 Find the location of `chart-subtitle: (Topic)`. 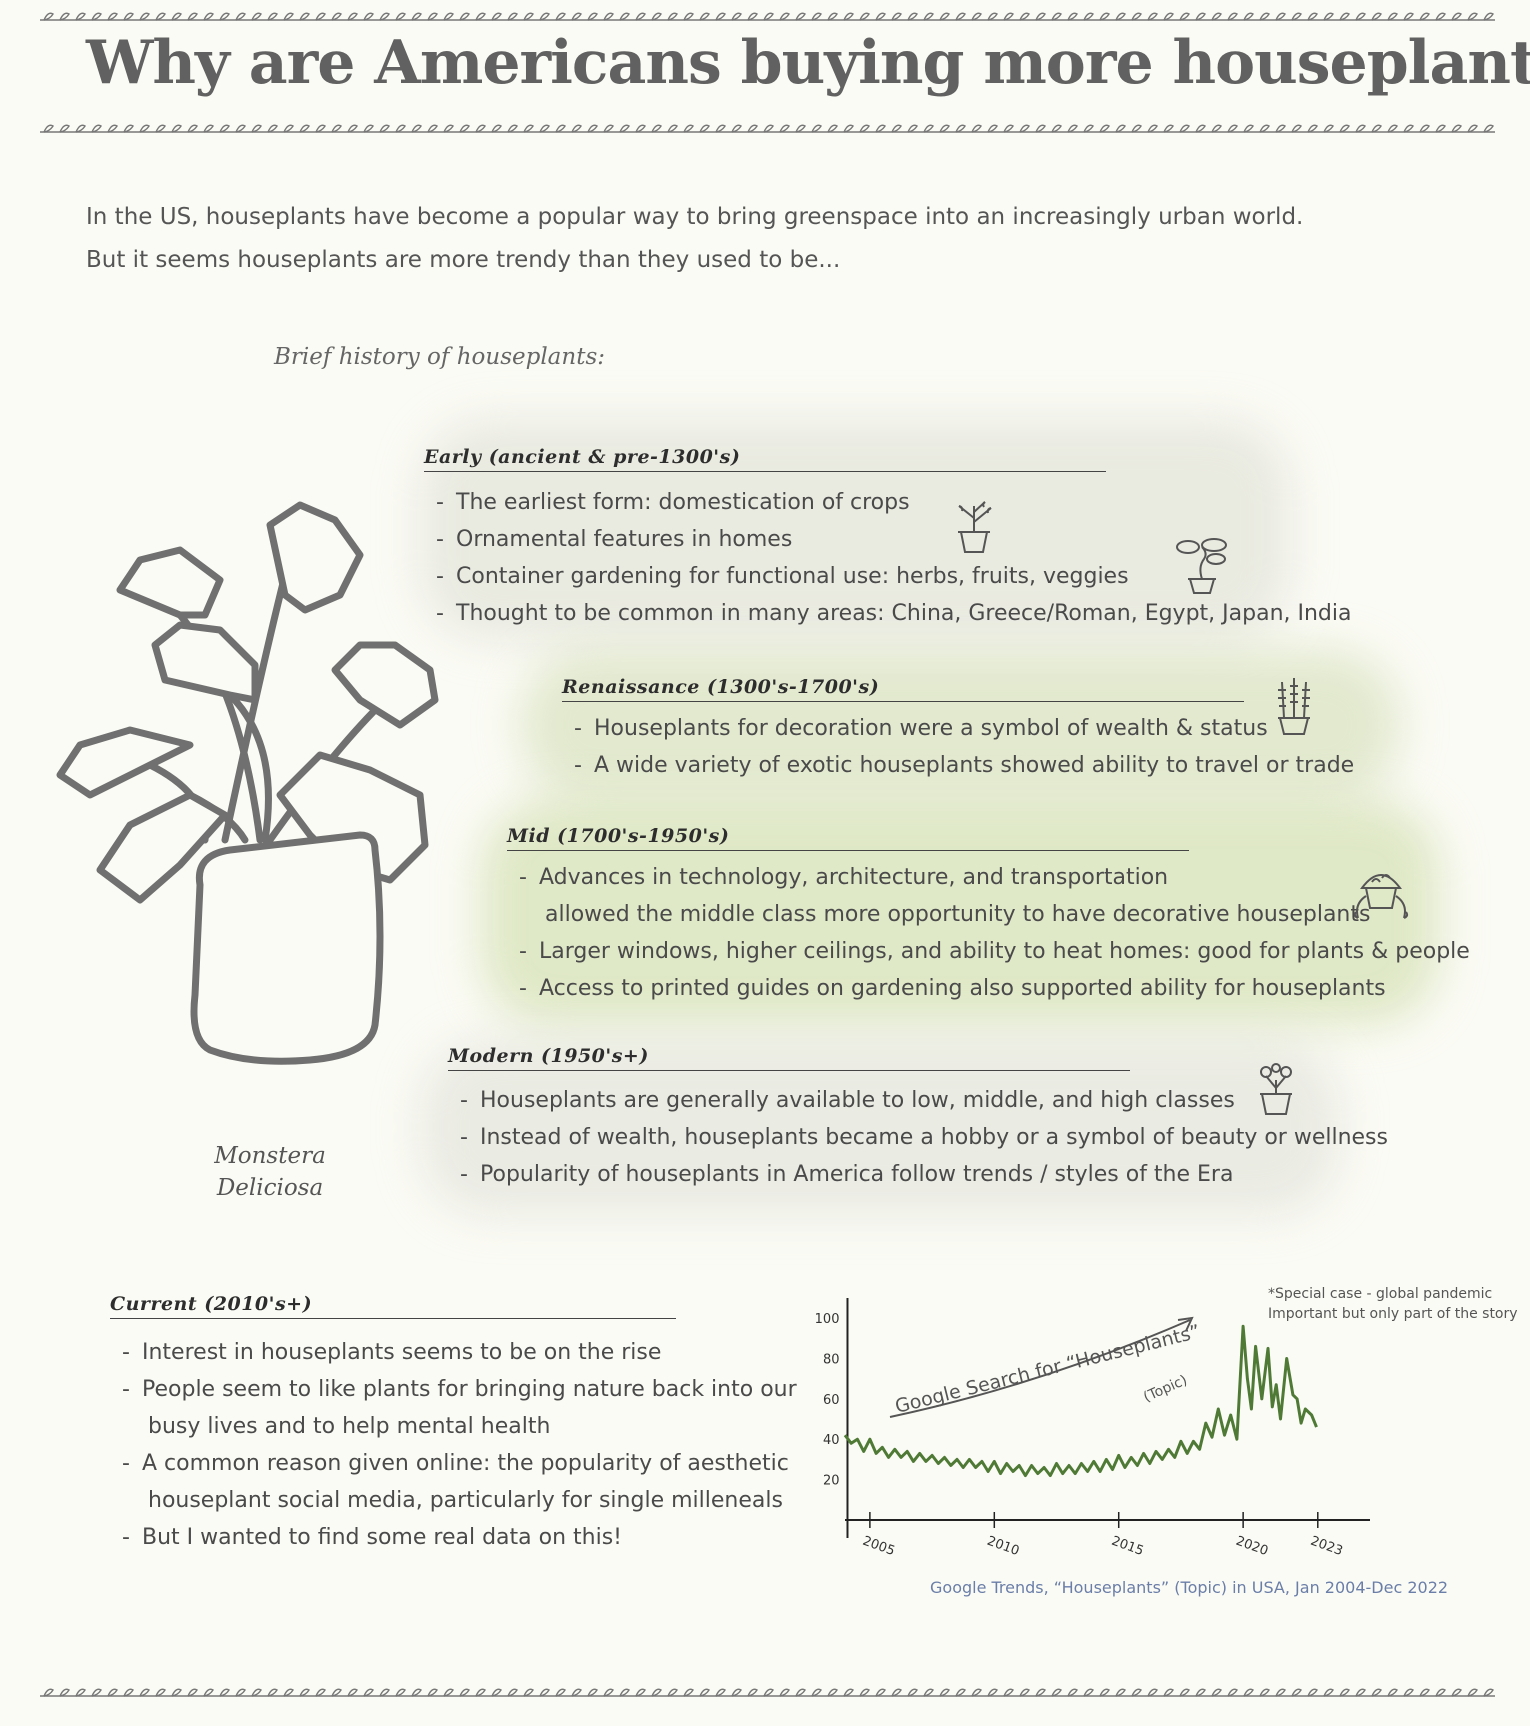

chart-subtitle: (Topic) is located at coordinates (1165, 1388).